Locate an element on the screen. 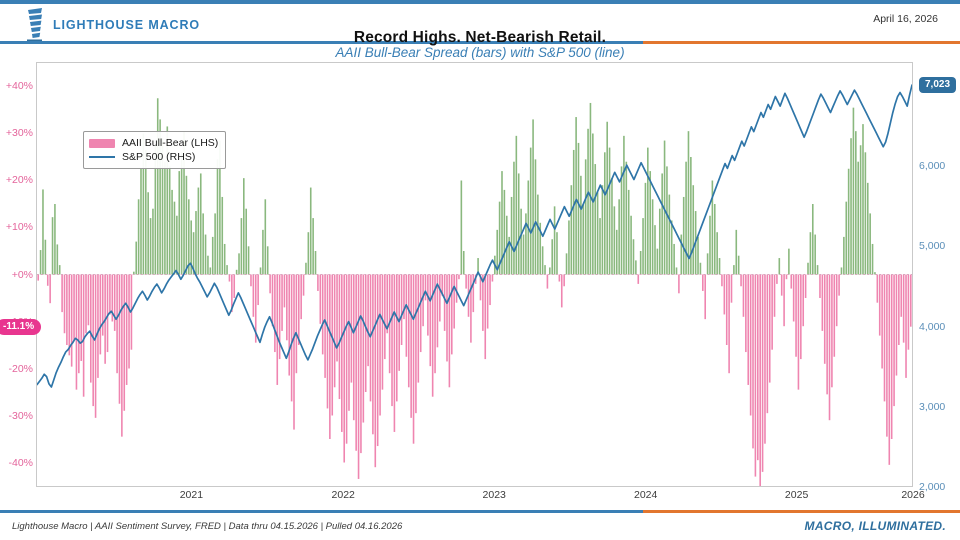 Image resolution: width=960 pixels, height=540 pixels. latest-spread-badge: -11.1% is located at coordinates (21, 326).